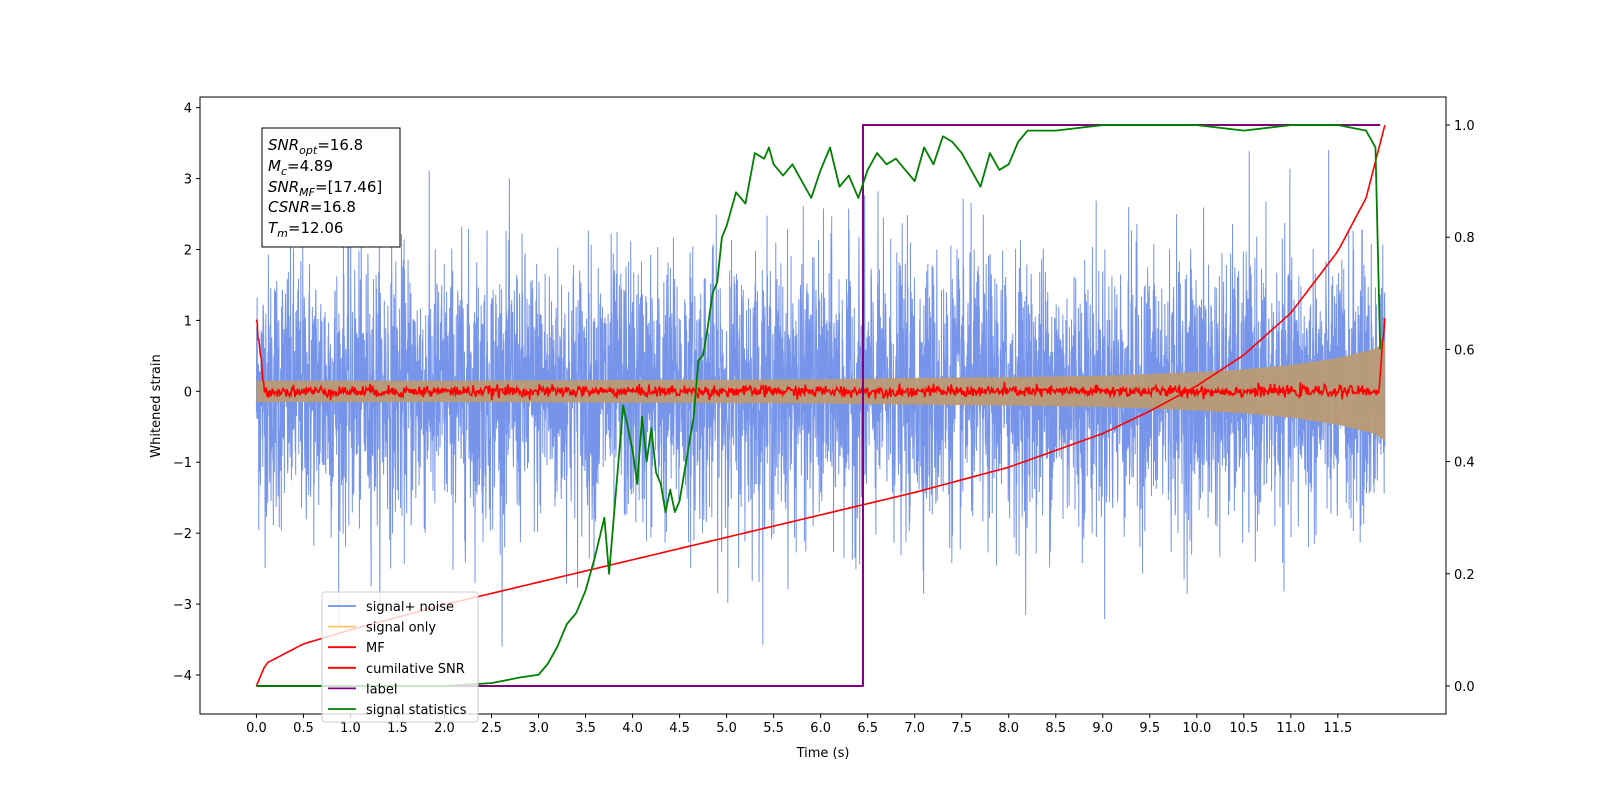 The height and width of the screenshot is (800, 1600). Describe the element at coordinates (632, 728) in the screenshot. I see `x-tick-label: 4.0` at that location.